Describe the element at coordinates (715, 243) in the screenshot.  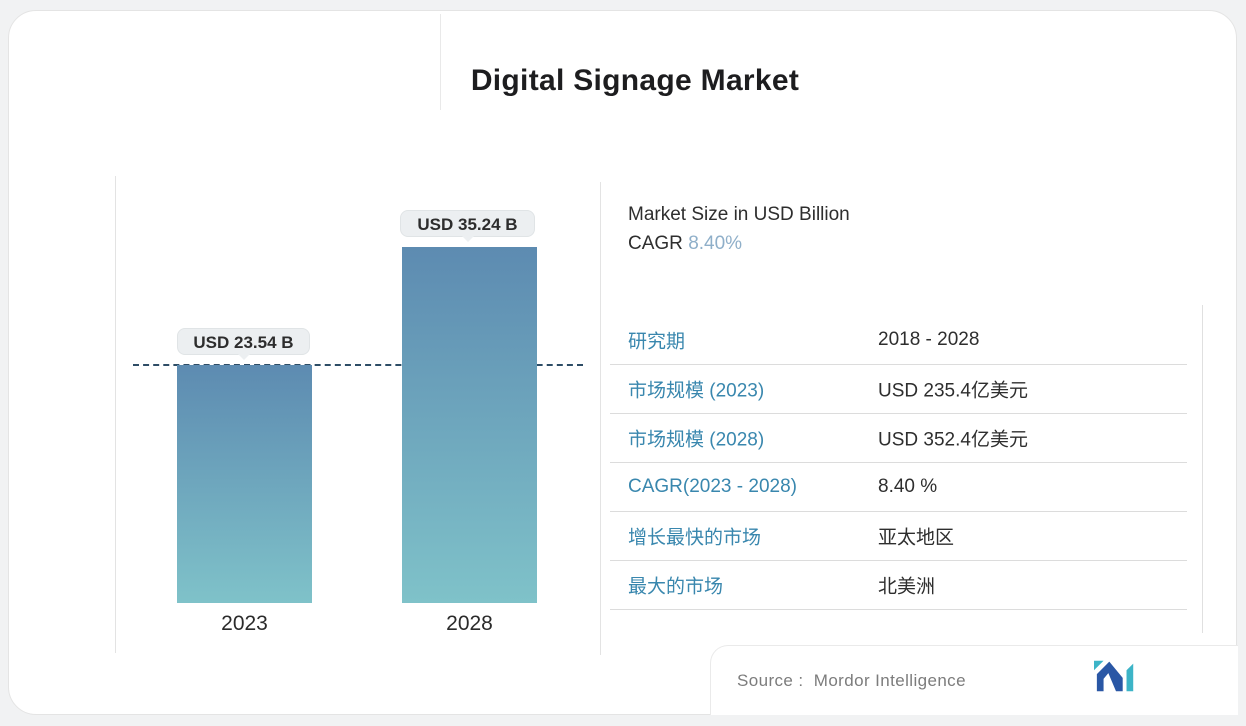
I see `cagr-value: 8.40%` at that location.